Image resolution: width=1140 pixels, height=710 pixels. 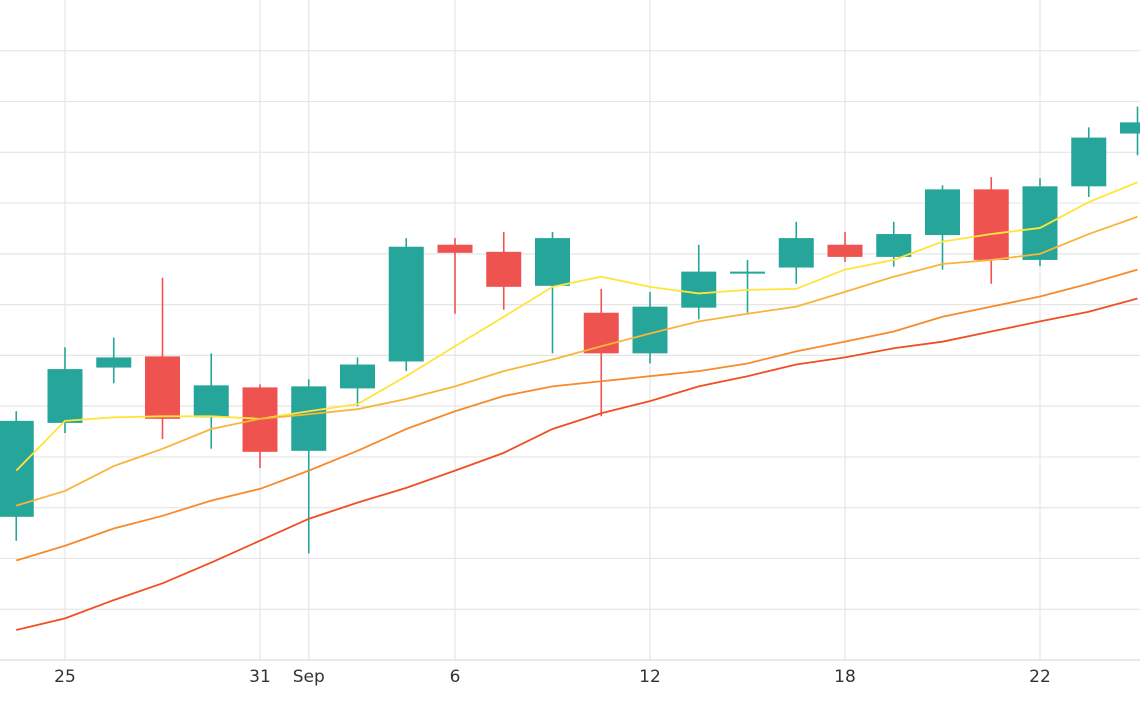 What do you see at coordinates (650, 677) in the screenshot?
I see `x-tick-label: 12` at bounding box center [650, 677].